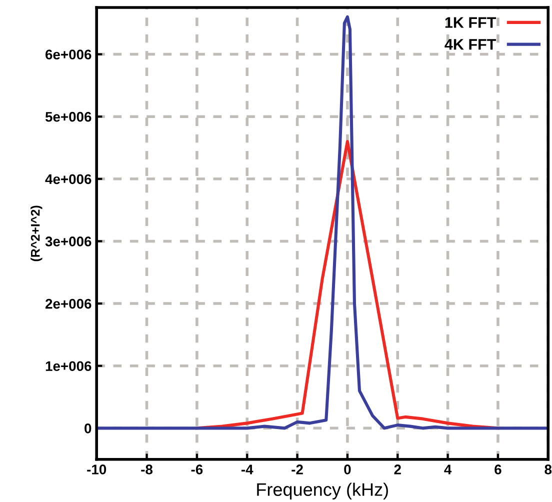 This screenshot has height=502, width=552. Describe the element at coordinates (36, 234) in the screenshot. I see `y-axis-title: (R^2+I^2)` at that location.